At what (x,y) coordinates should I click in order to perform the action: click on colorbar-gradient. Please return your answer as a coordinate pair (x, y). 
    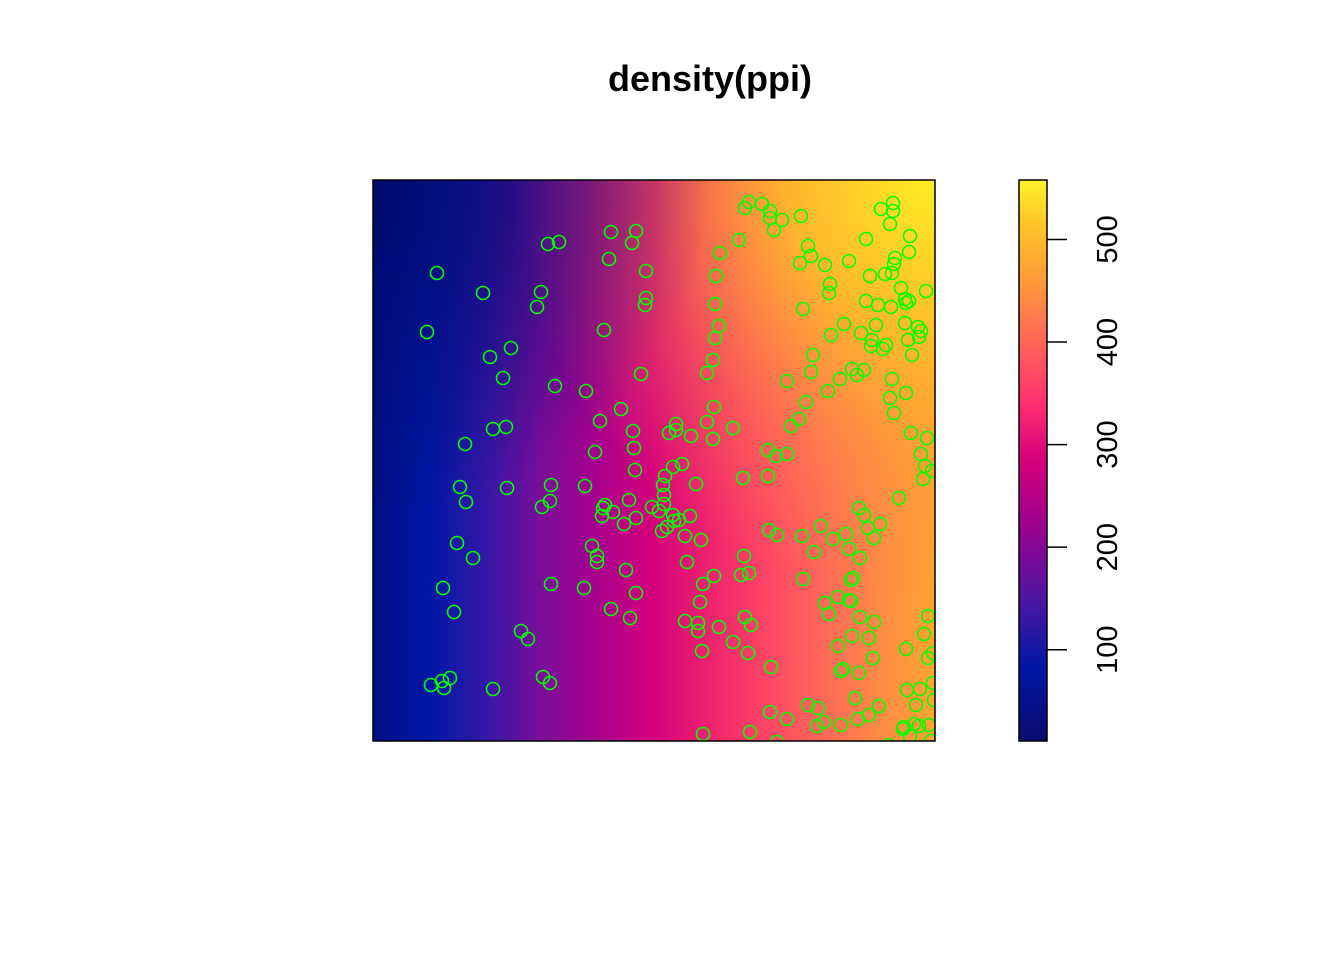
    Looking at the image, I should click on (1033, 460).